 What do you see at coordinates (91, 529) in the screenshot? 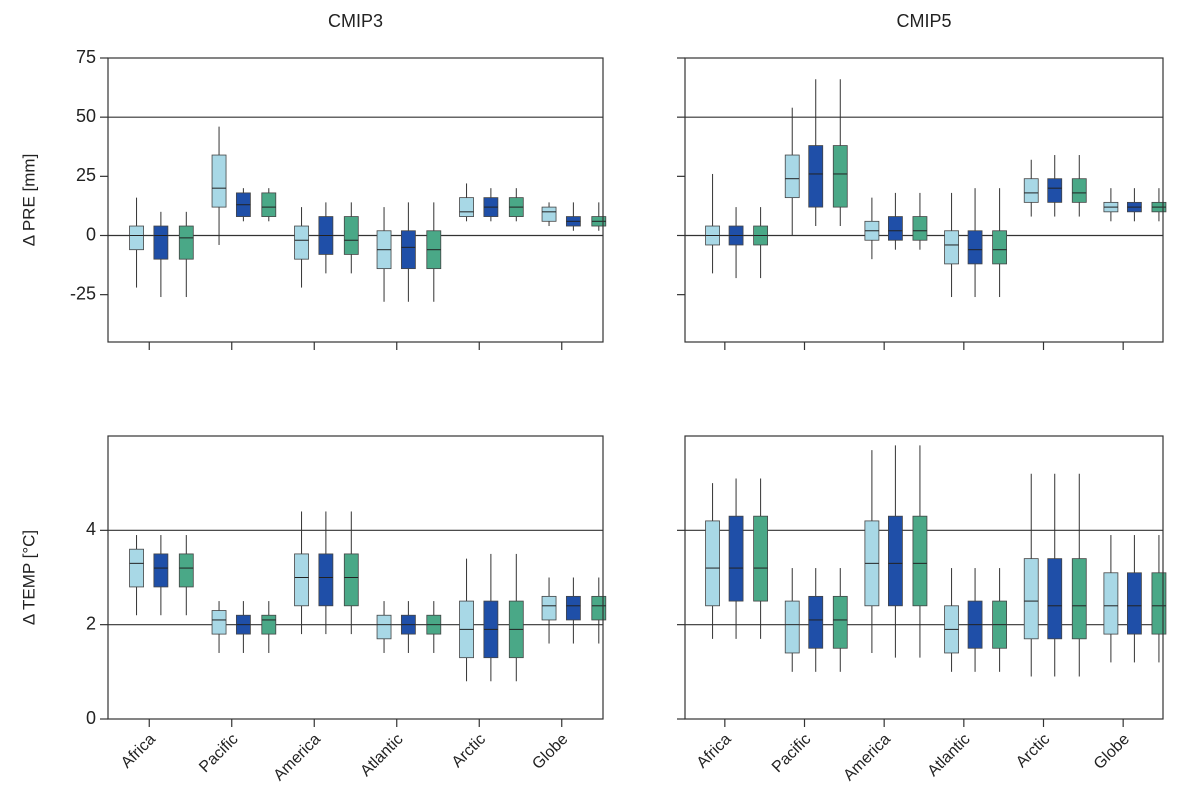
I see `y-tick-label: 4` at bounding box center [91, 529].